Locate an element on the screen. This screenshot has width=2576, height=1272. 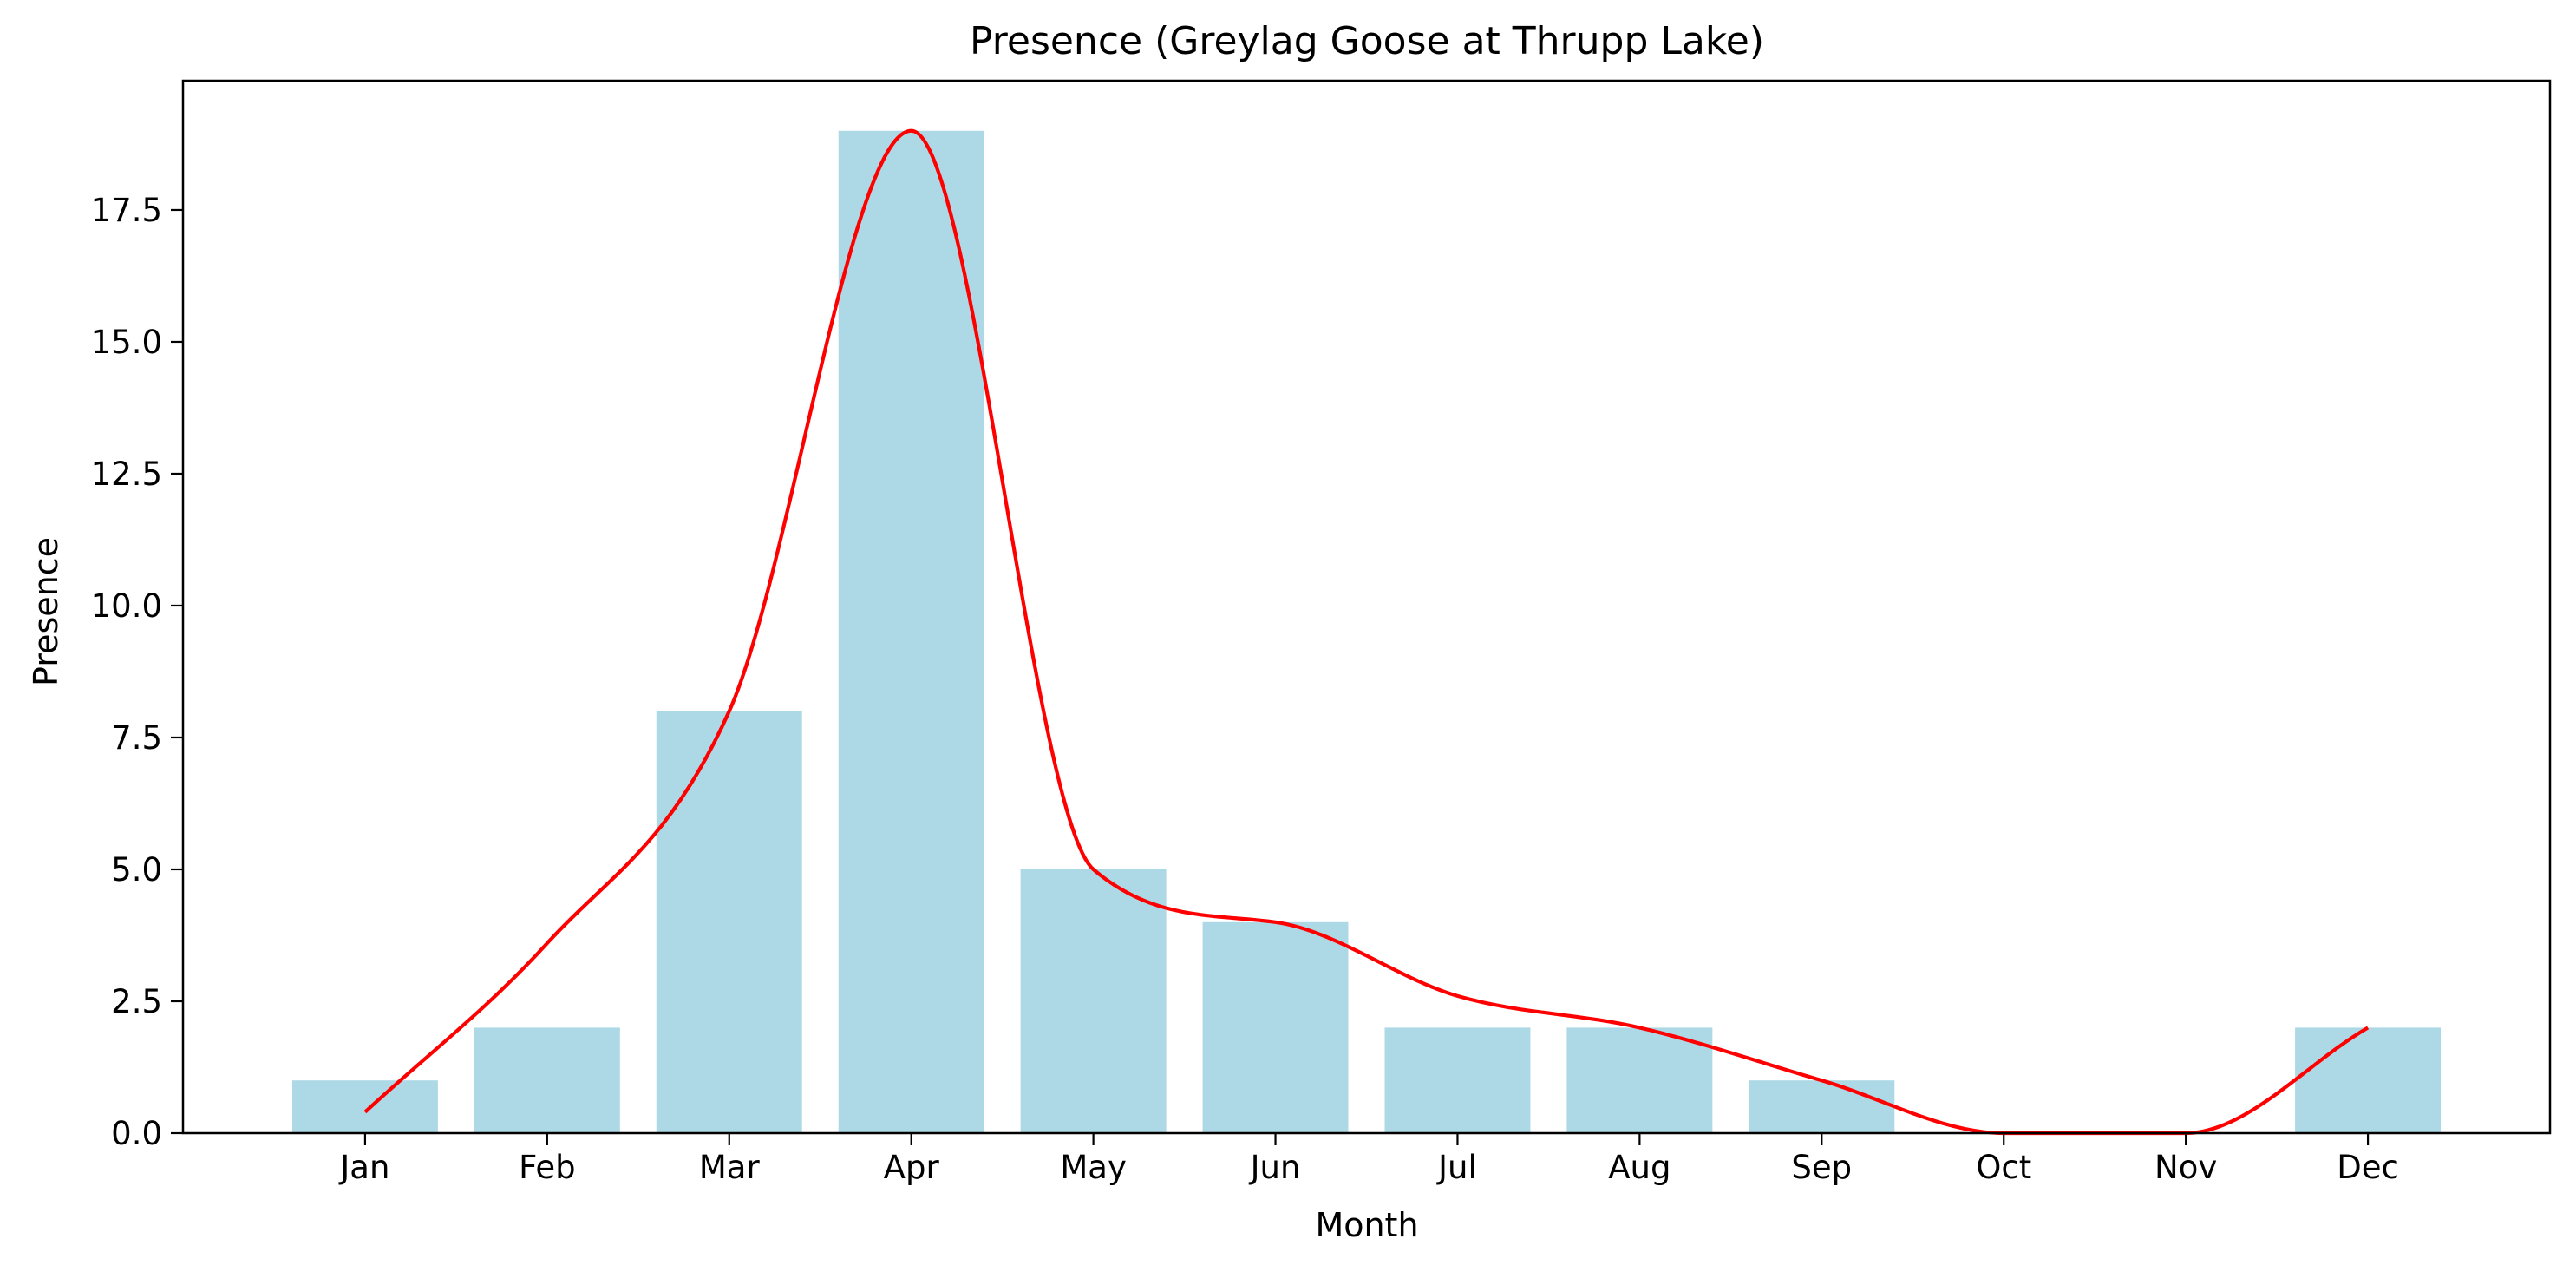
x-tick-label-feb: Feb is located at coordinates (547, 1167).